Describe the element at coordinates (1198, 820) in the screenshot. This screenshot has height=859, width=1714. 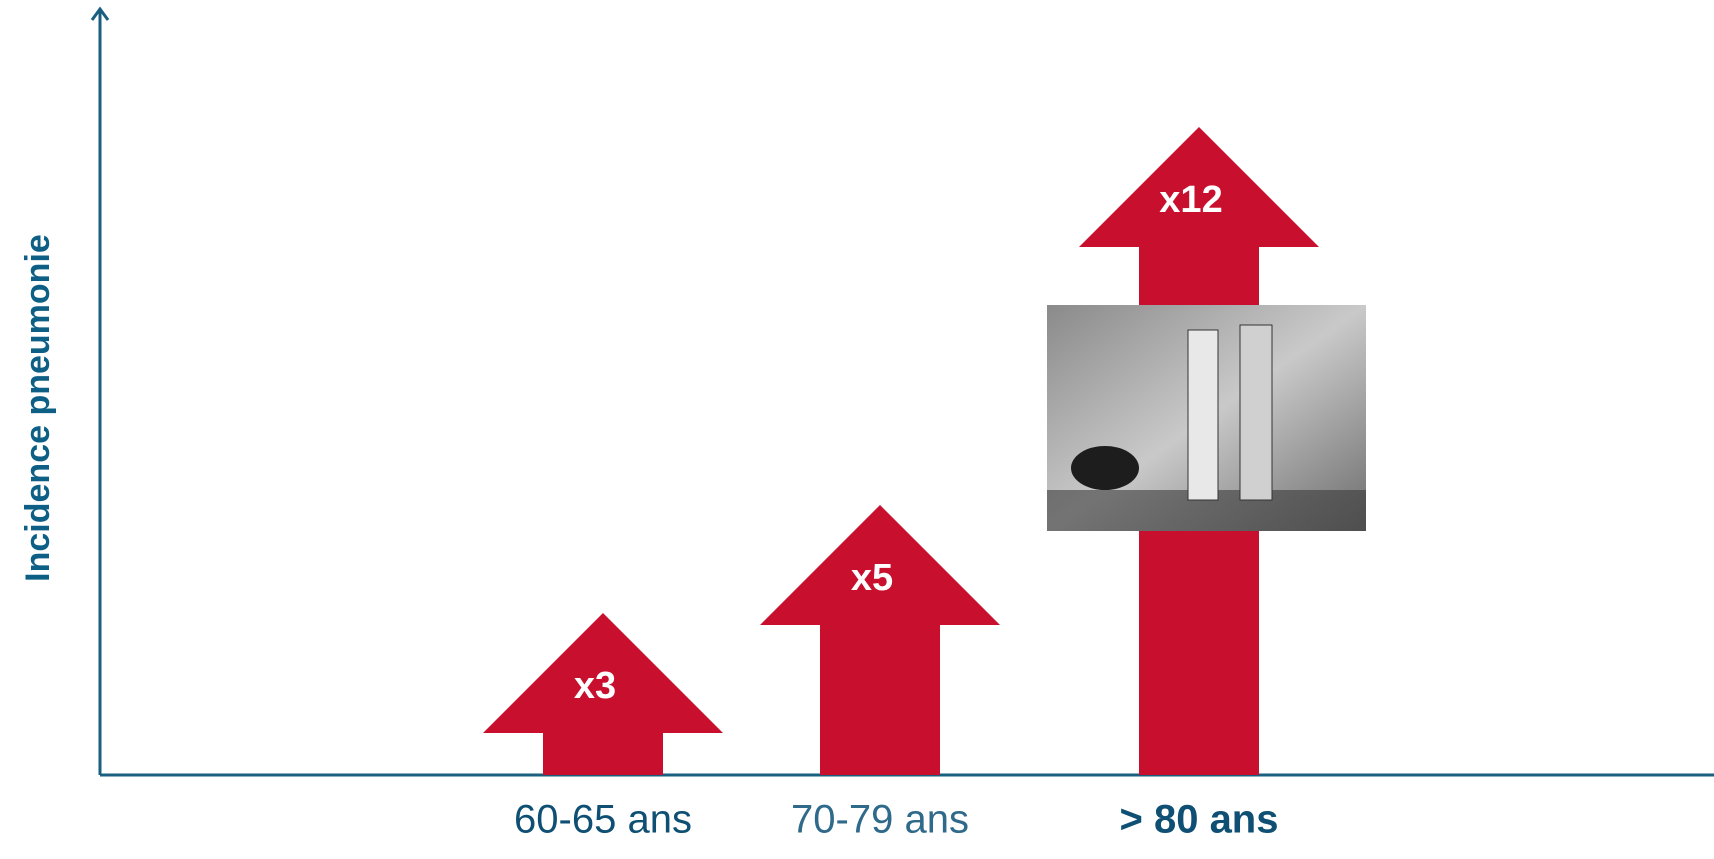
I see `x-tick-label: > 80 ans` at that location.